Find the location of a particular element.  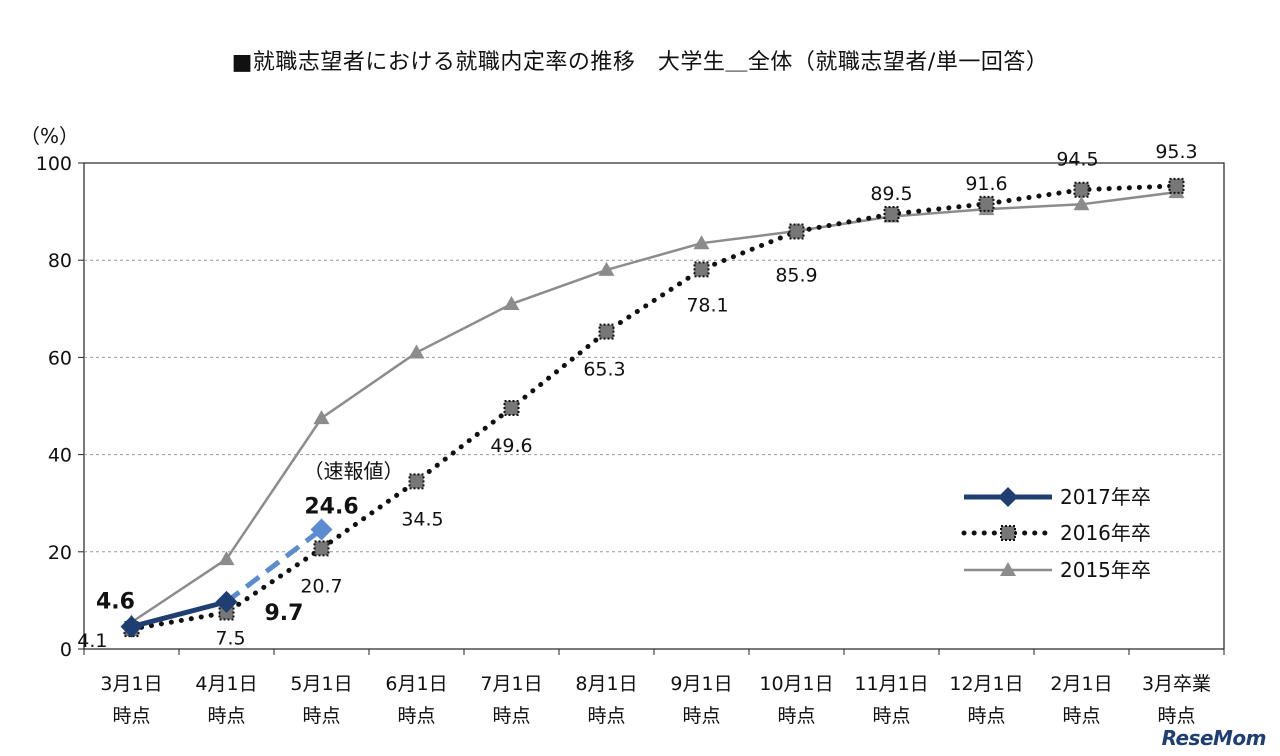

series-2016-data-label: 78.1 is located at coordinates (707, 305).